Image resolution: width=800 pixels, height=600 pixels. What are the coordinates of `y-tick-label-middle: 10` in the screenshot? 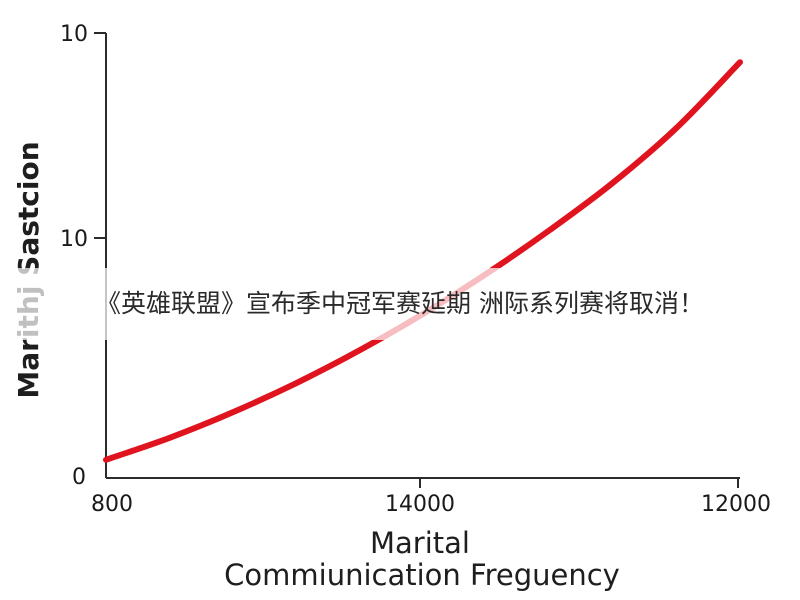 It's located at (74, 239).